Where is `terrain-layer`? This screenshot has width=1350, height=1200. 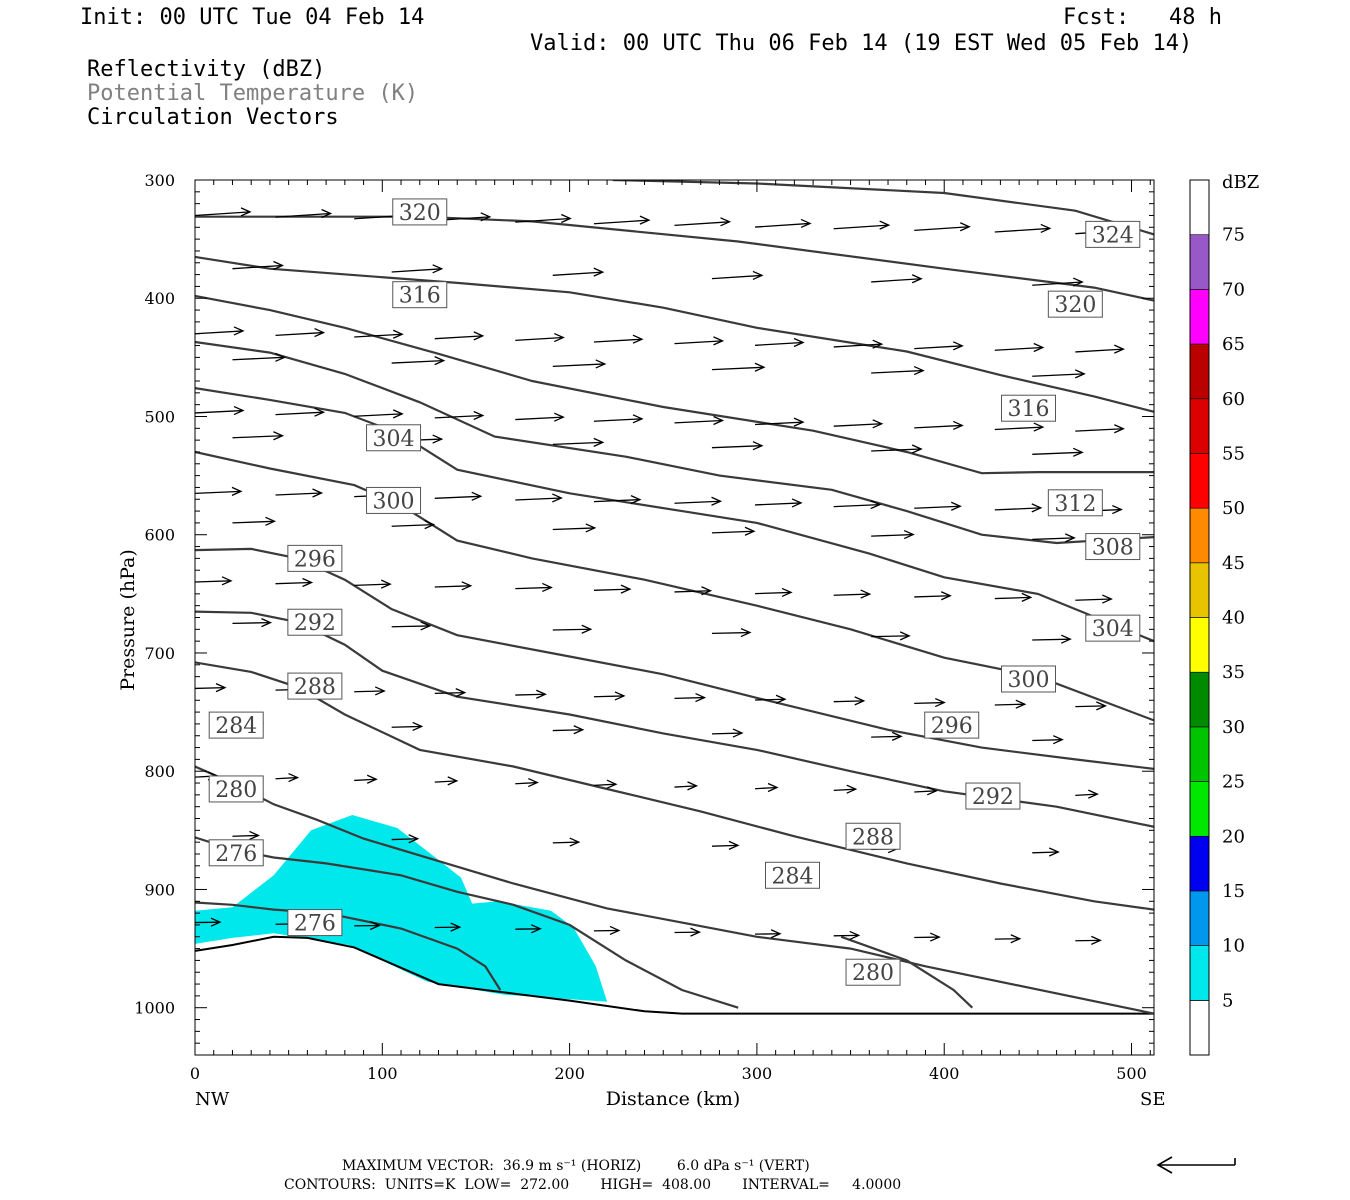 terrain-layer is located at coordinates (674, 975).